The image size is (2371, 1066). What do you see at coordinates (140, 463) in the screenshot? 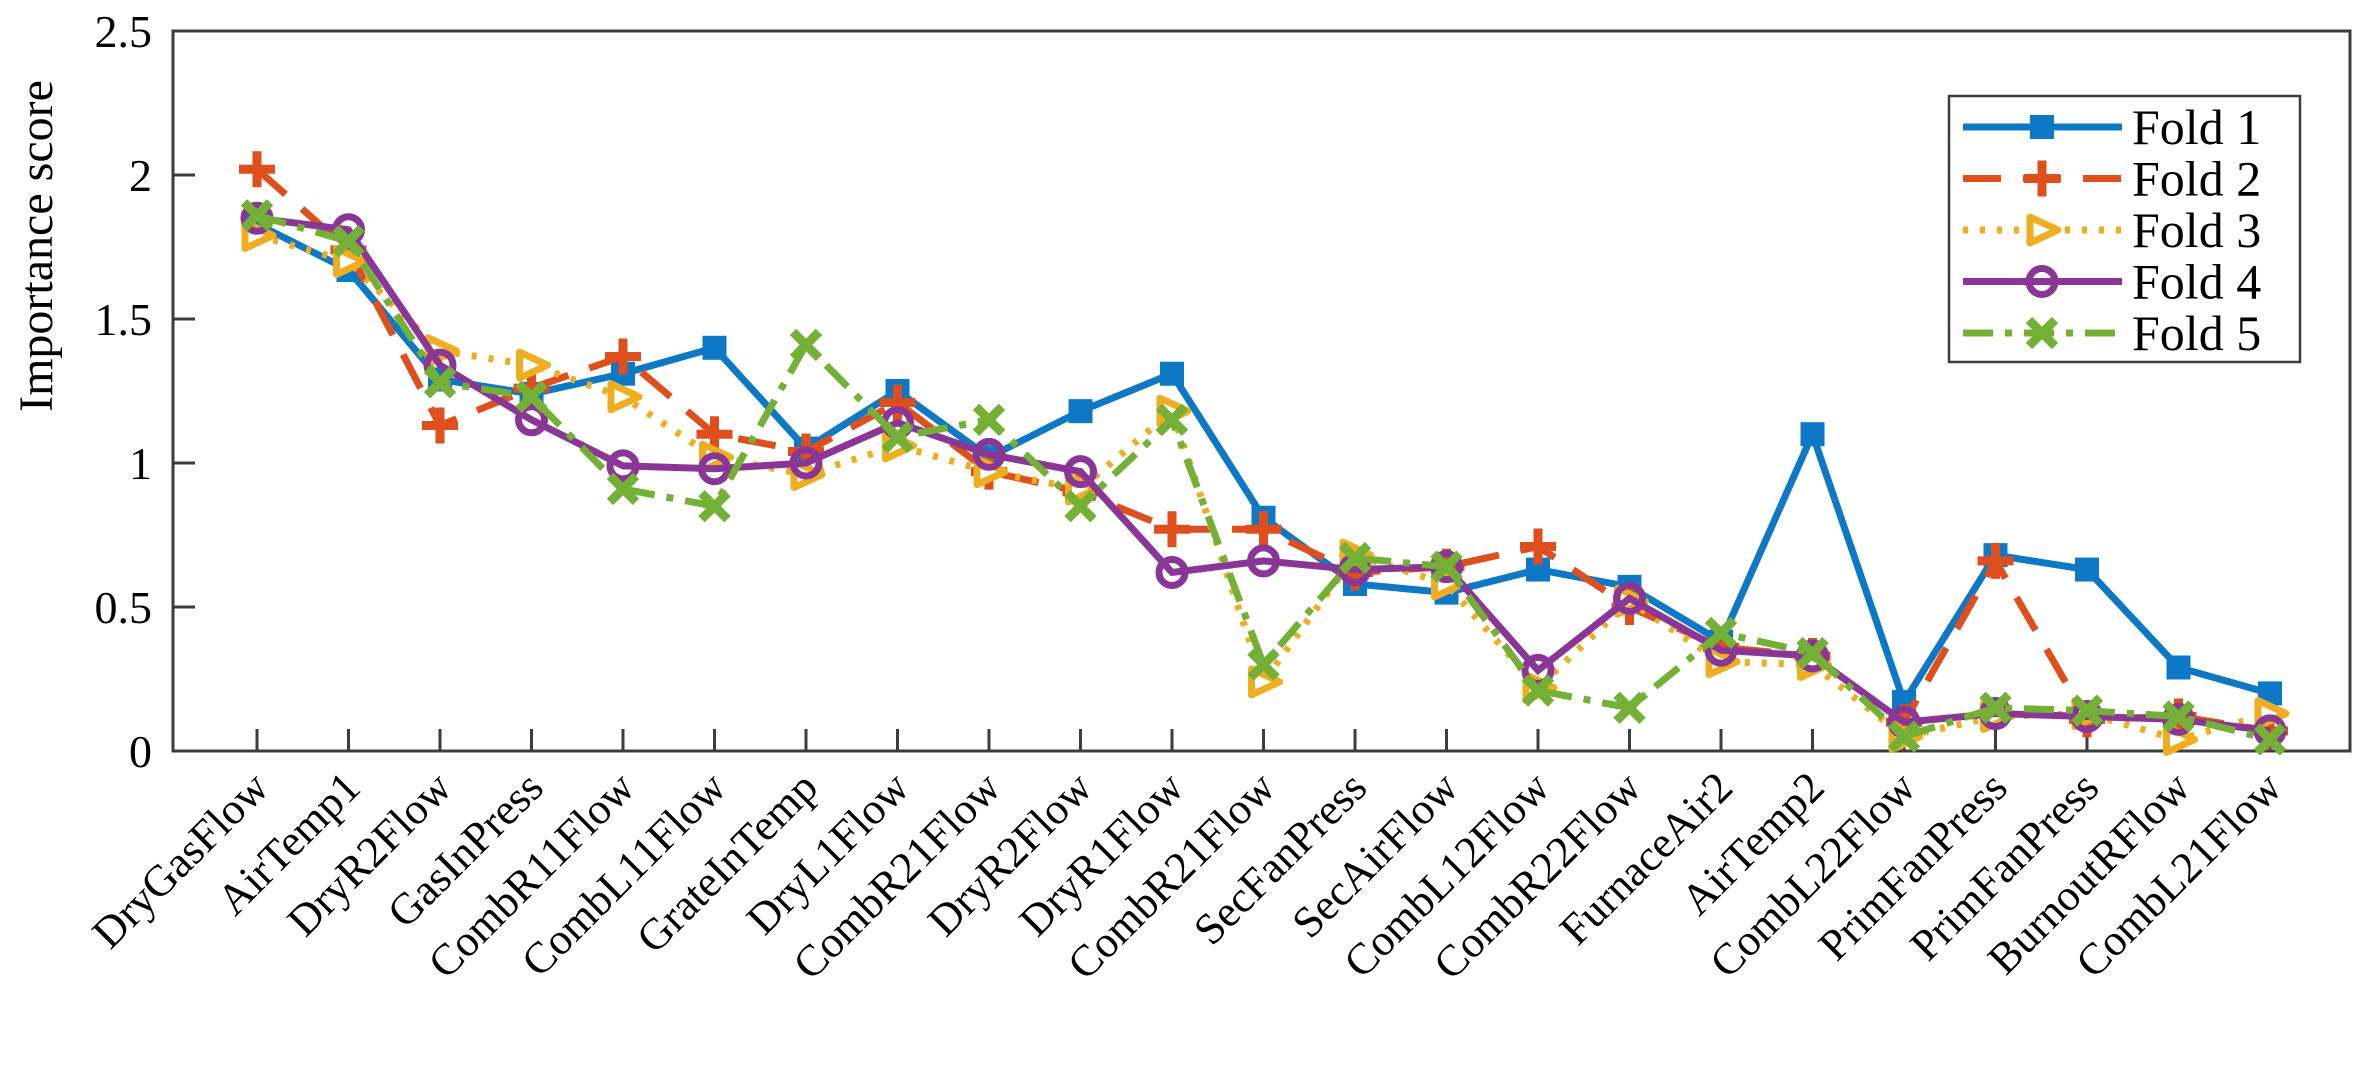
I see `y-tick-label: 1` at bounding box center [140, 463].